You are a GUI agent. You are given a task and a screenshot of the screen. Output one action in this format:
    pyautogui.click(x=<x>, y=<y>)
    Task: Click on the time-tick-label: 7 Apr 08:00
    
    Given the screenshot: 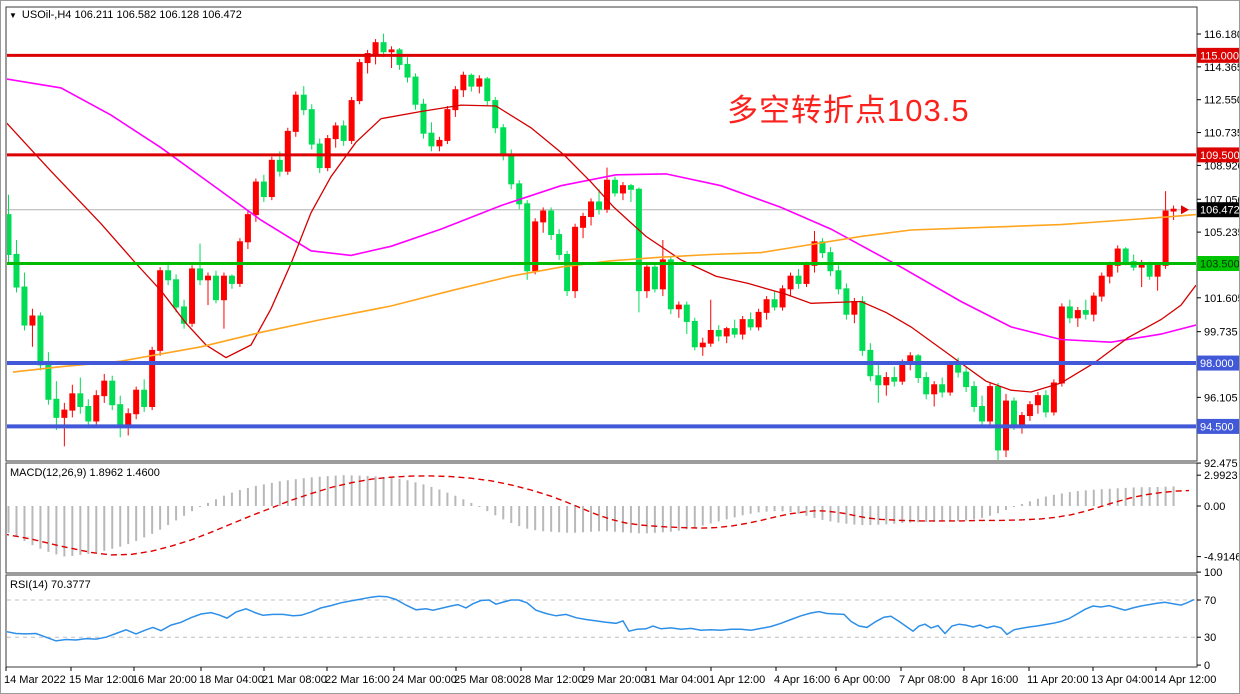 What is the action you would take?
    pyautogui.click(x=927, y=680)
    